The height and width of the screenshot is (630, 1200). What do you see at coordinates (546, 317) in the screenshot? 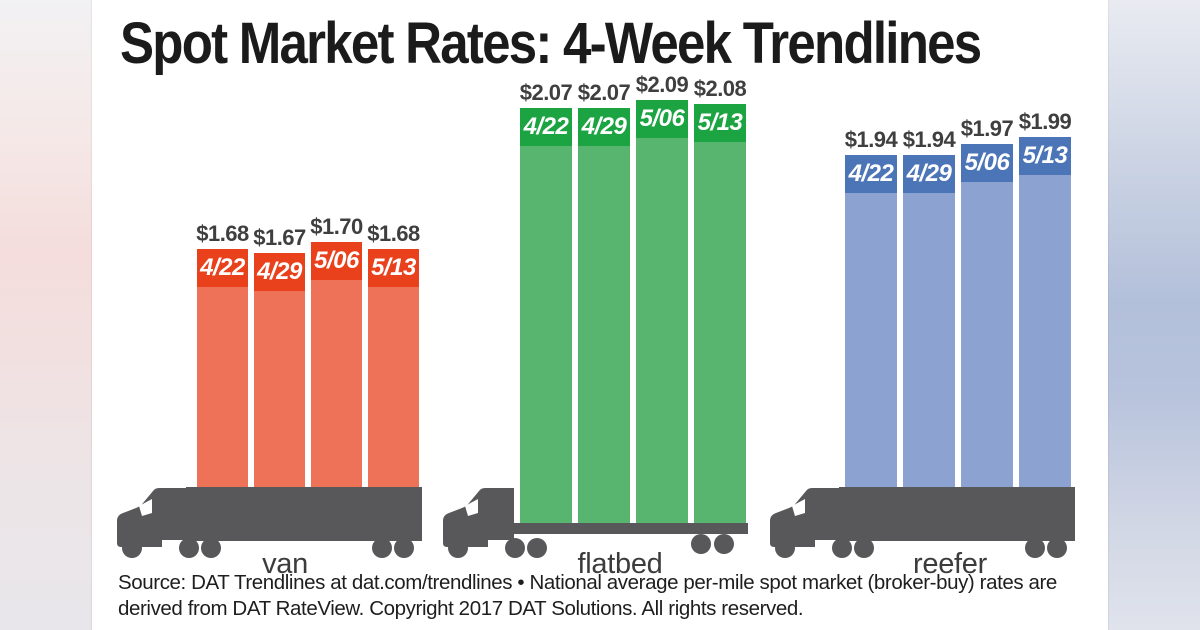
I see `bar-flatbed-4-22: 4/22` at bounding box center [546, 317].